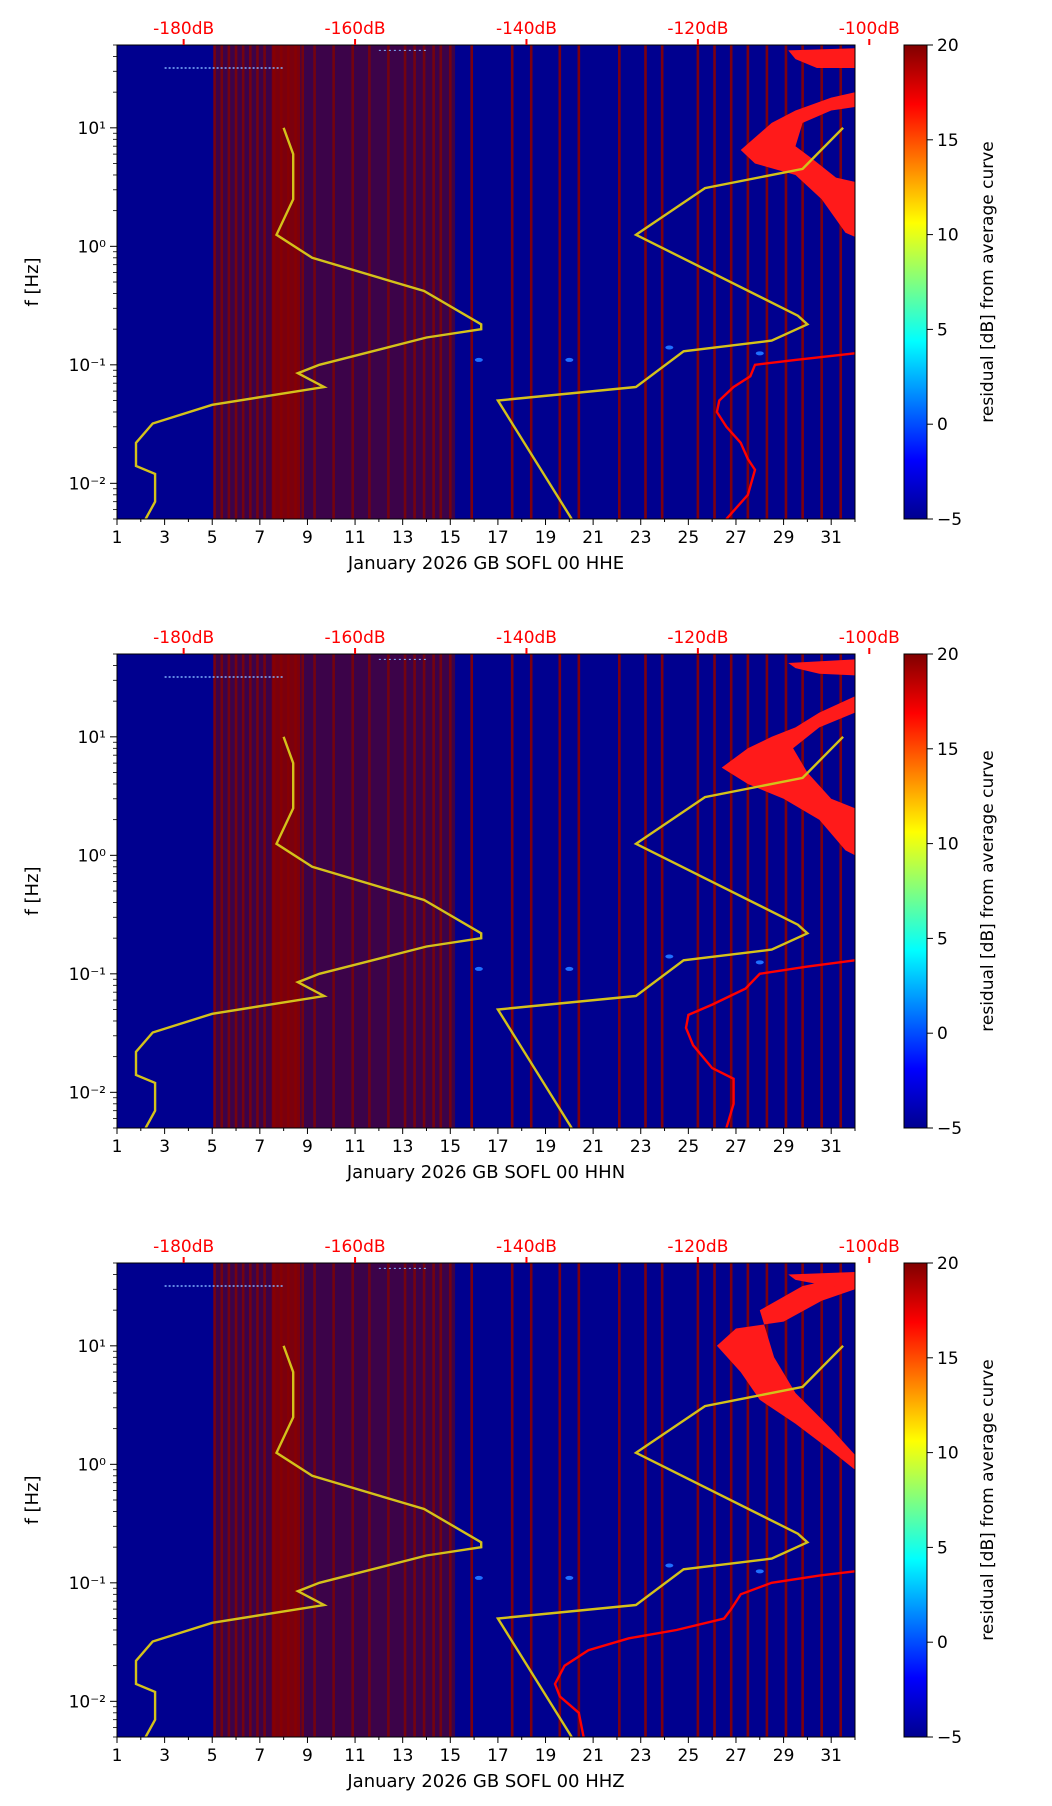 The width and height of the screenshot is (1052, 1806). Describe the element at coordinates (942, 425) in the screenshot. I see `colorbar-tick-label: 0` at that location.